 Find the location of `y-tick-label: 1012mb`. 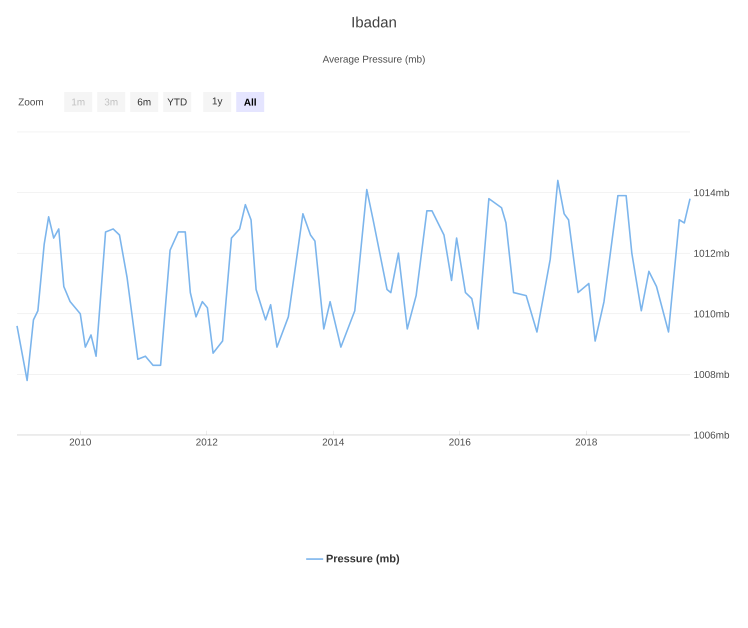

y-tick-label: 1012mb is located at coordinates (712, 253).